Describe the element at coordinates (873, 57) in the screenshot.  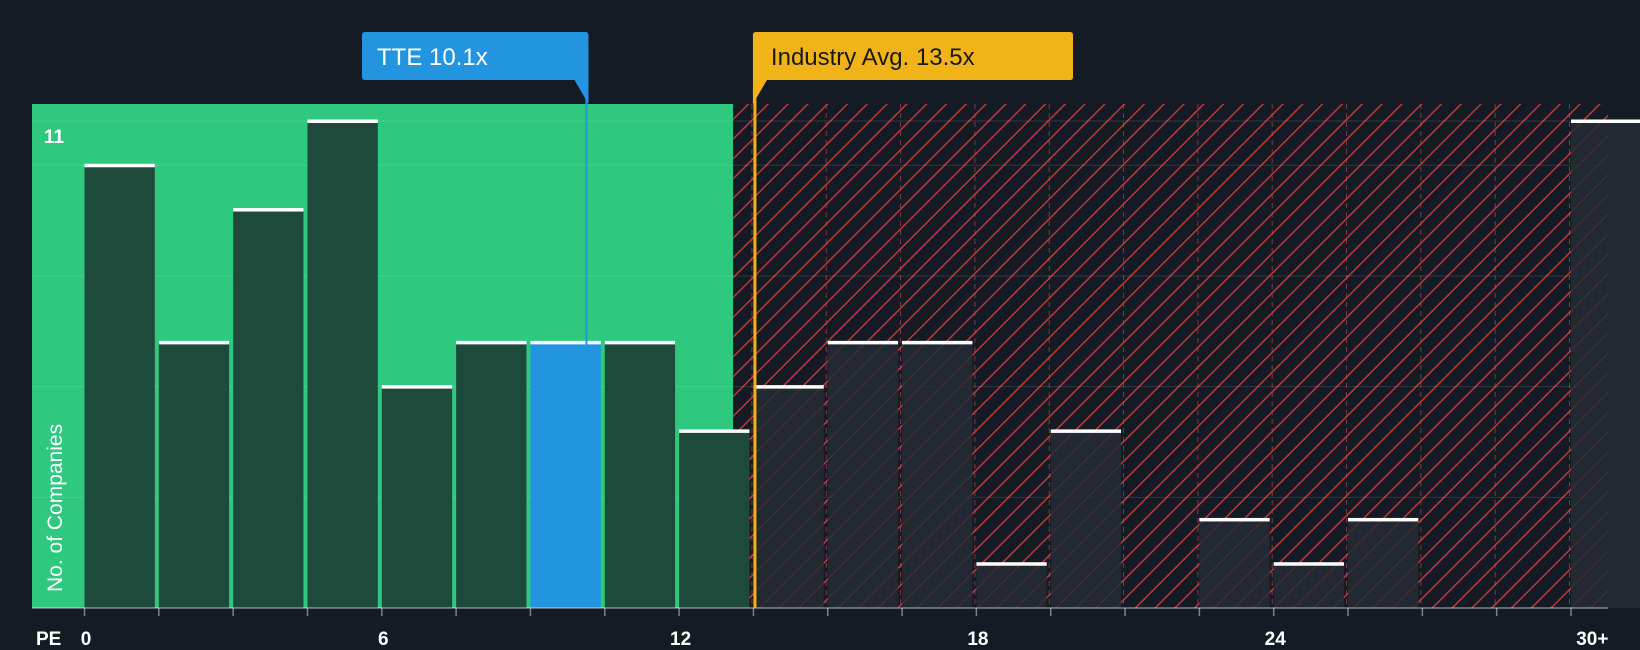
I see `industry-avg-label: Industry Avg. 13.5x` at that location.